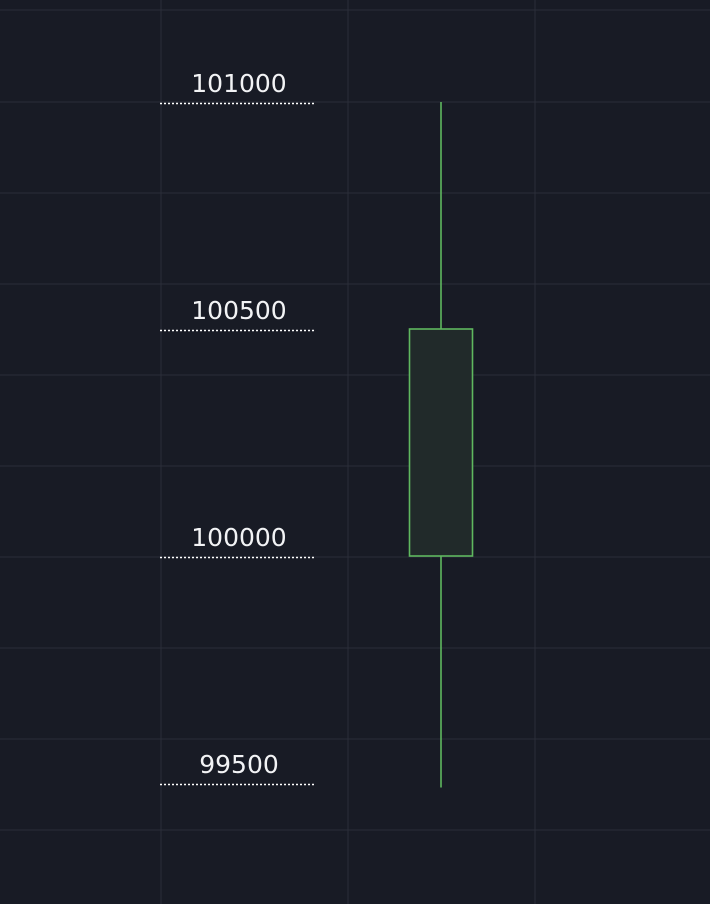 Image resolution: width=710 pixels, height=904 pixels. I want to click on price-level-label-100500: 100500, so click(238, 310).